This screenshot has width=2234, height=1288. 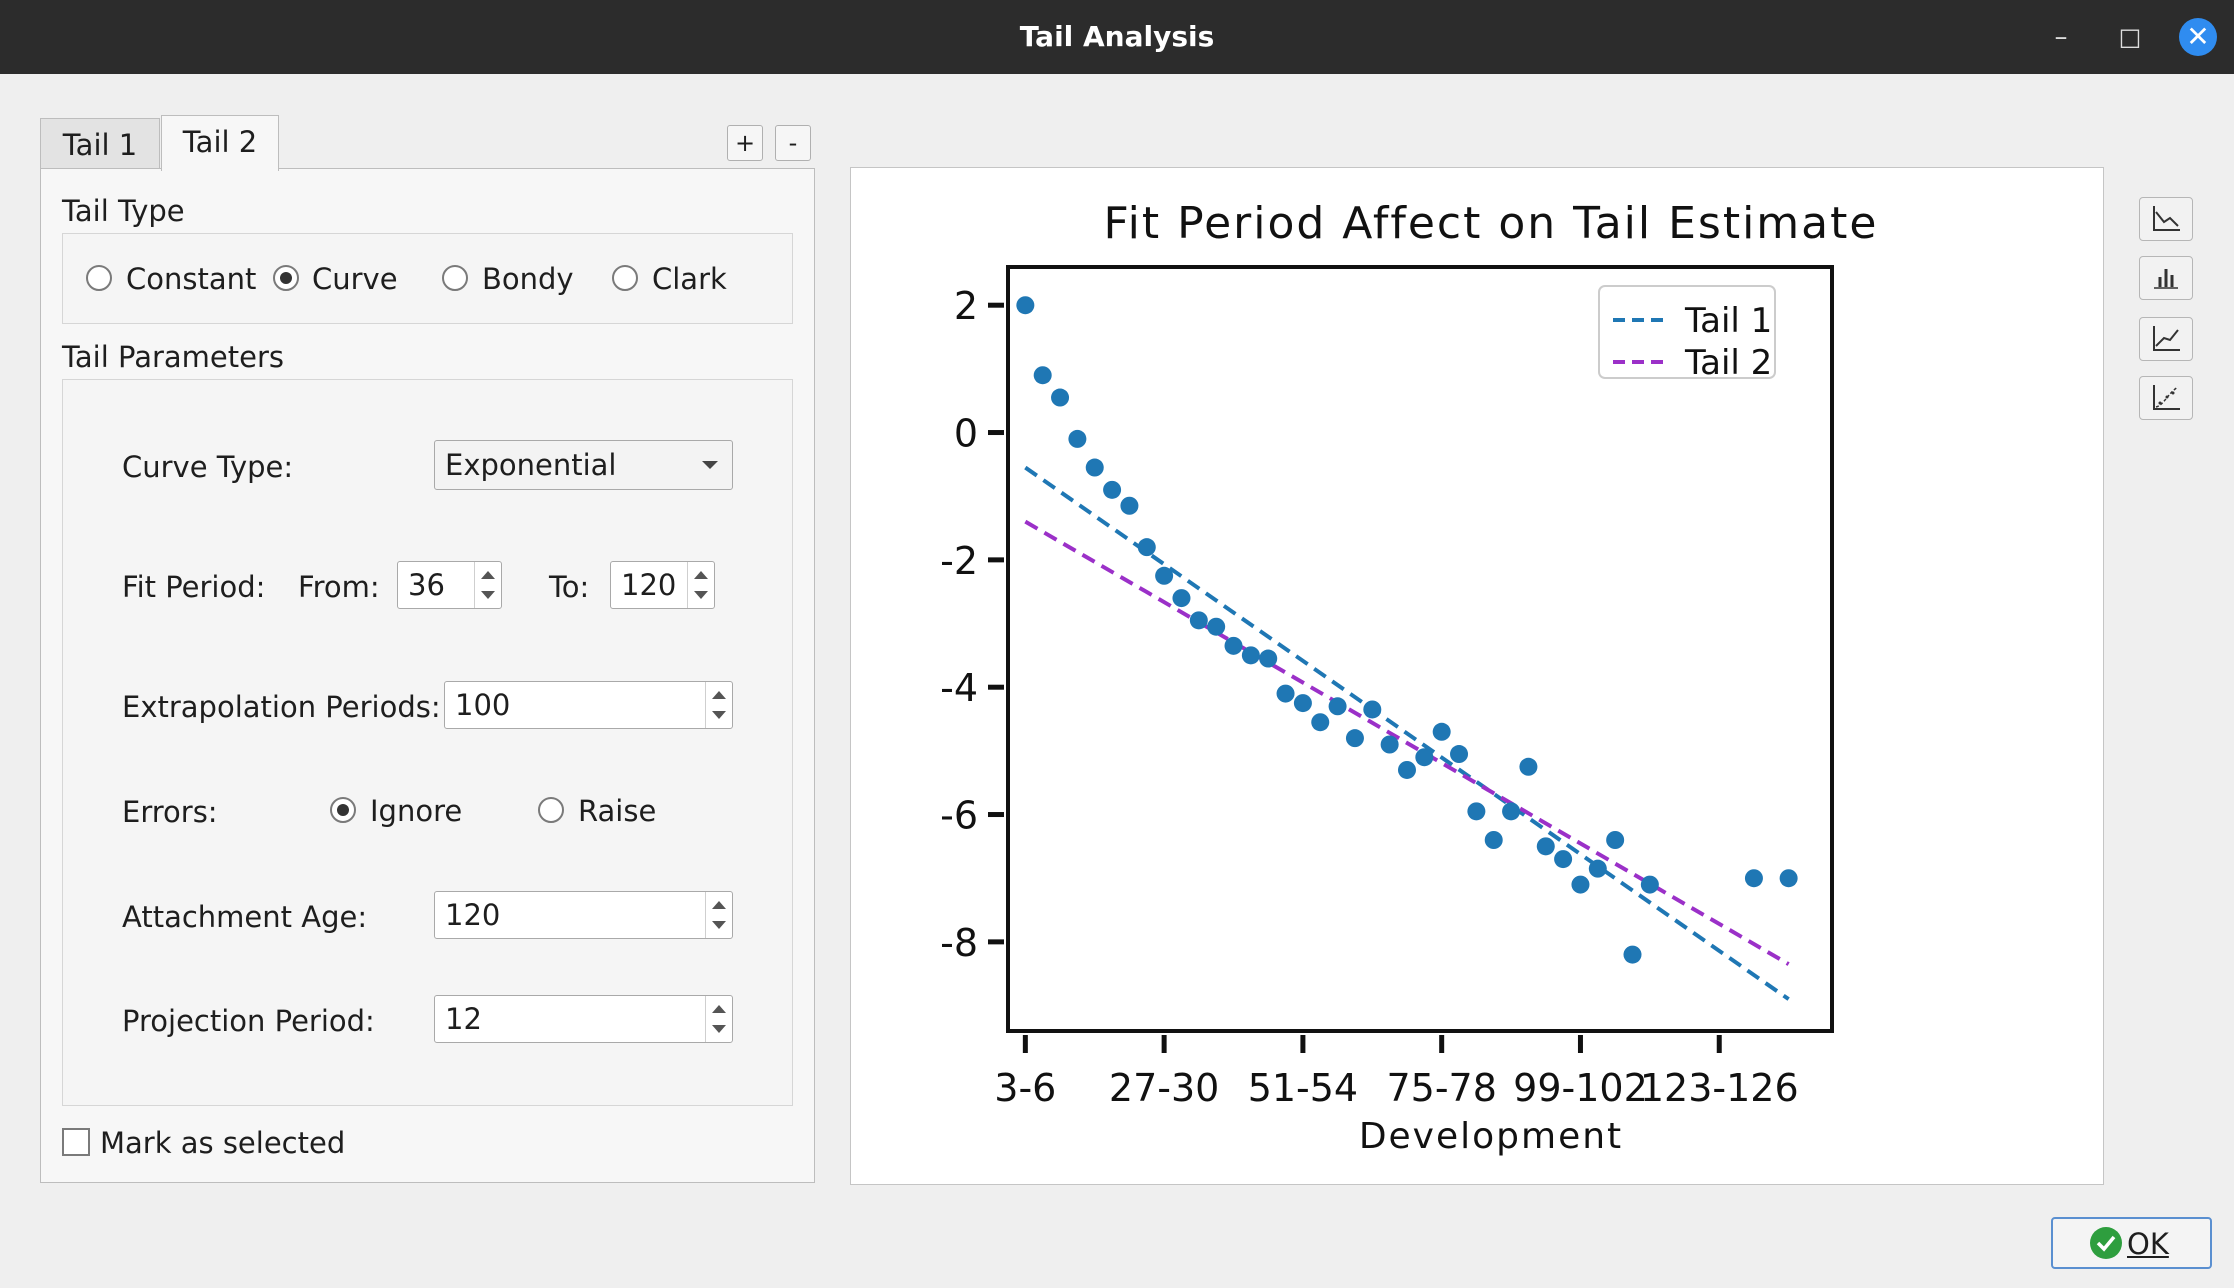 I want to click on radio-bondy-label: Bondy, so click(x=528, y=279).